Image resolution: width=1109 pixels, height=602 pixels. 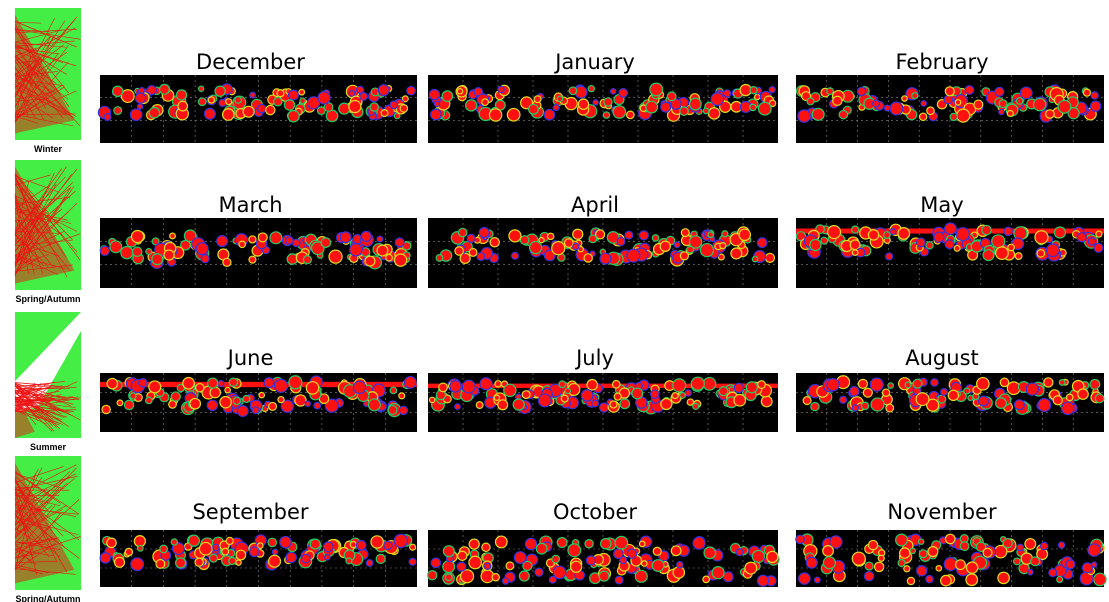 I want to click on month-title: September, so click(x=250, y=512).